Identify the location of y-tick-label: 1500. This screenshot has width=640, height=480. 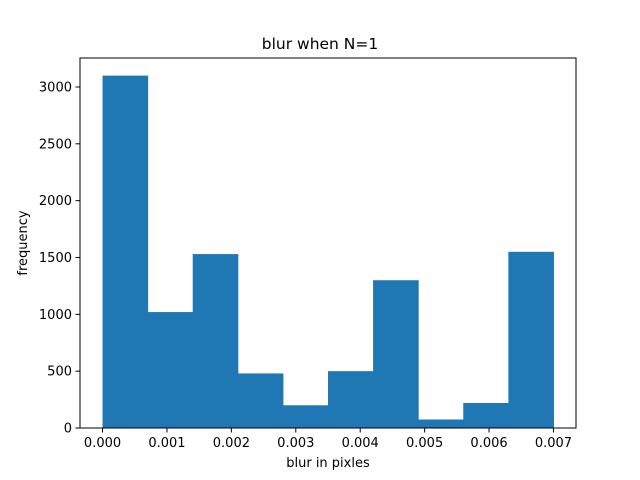
(55, 258).